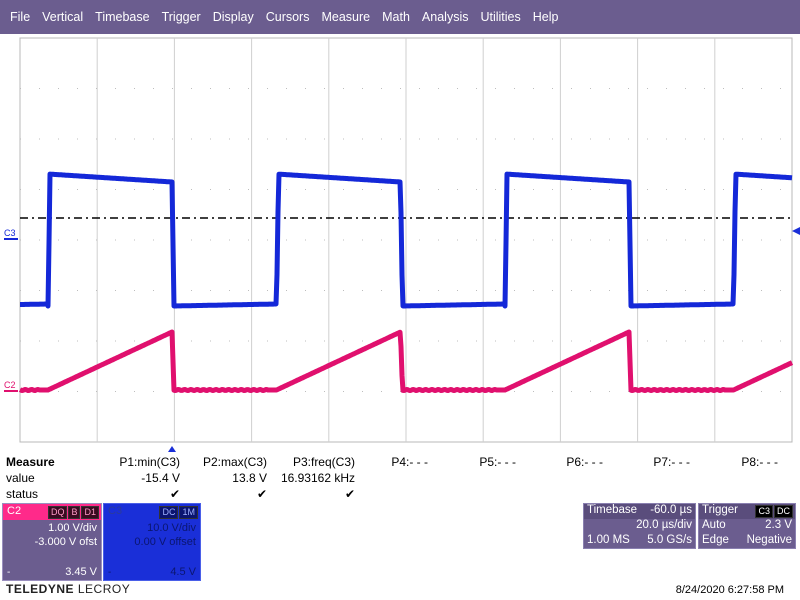  I want to click on trace-c3-label: C3, so click(10, 233).